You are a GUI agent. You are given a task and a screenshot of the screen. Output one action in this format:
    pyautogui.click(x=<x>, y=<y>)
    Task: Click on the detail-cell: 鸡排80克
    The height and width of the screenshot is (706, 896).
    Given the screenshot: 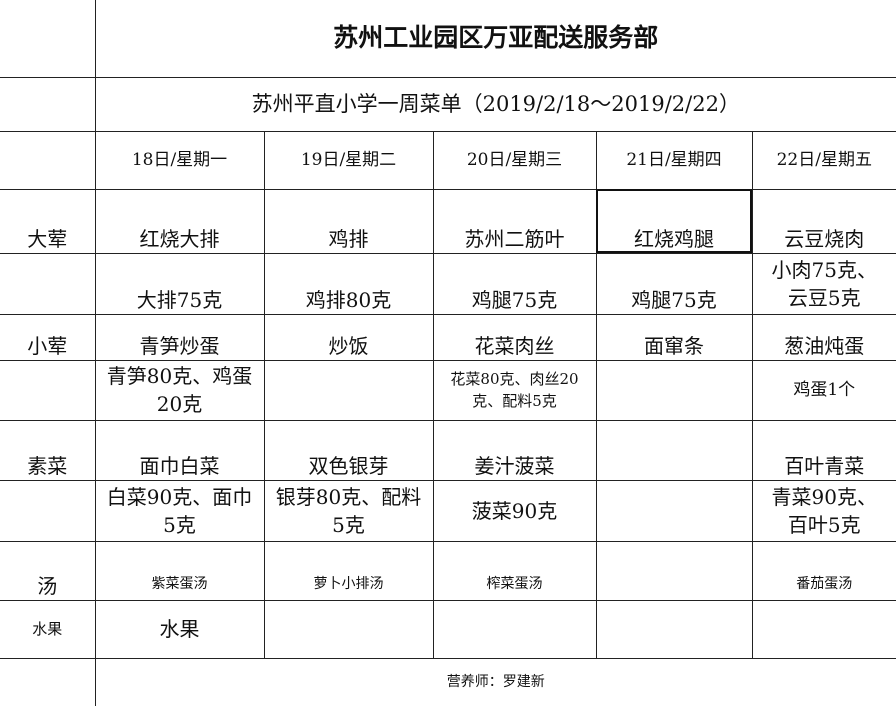 What is the action you would take?
    pyautogui.click(x=348, y=283)
    